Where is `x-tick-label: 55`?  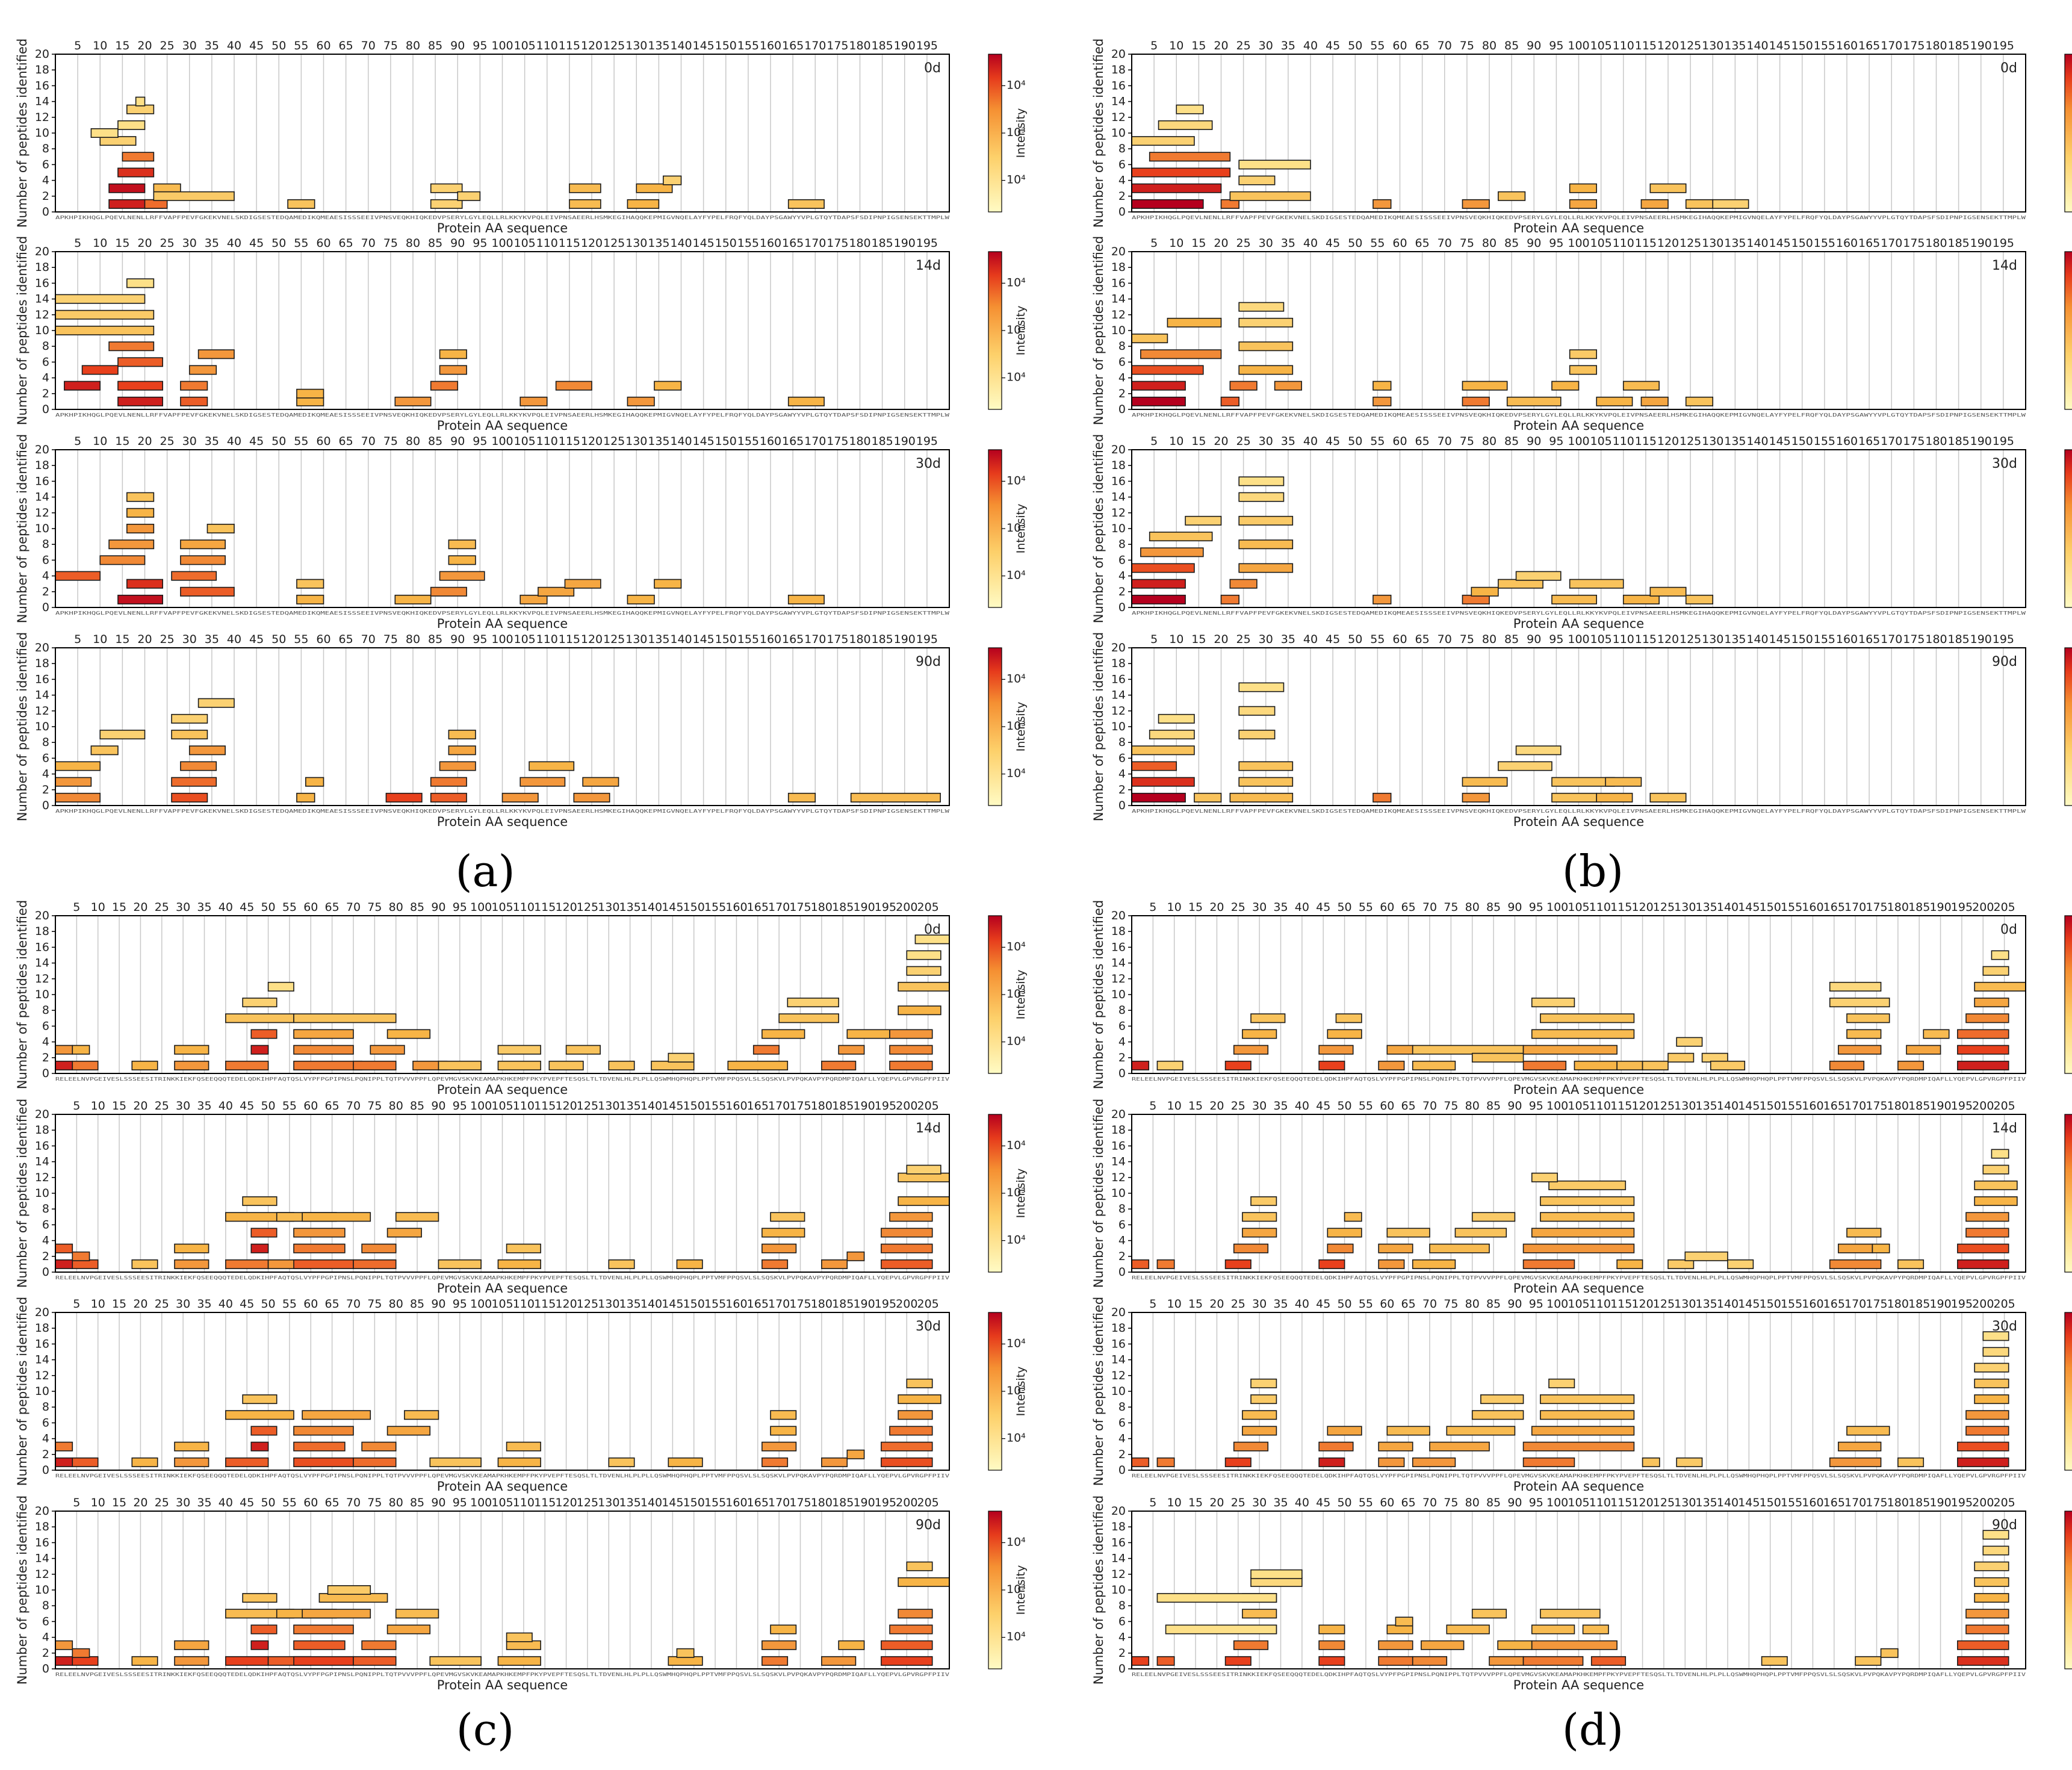 x-tick-label: 55 is located at coordinates (1377, 244).